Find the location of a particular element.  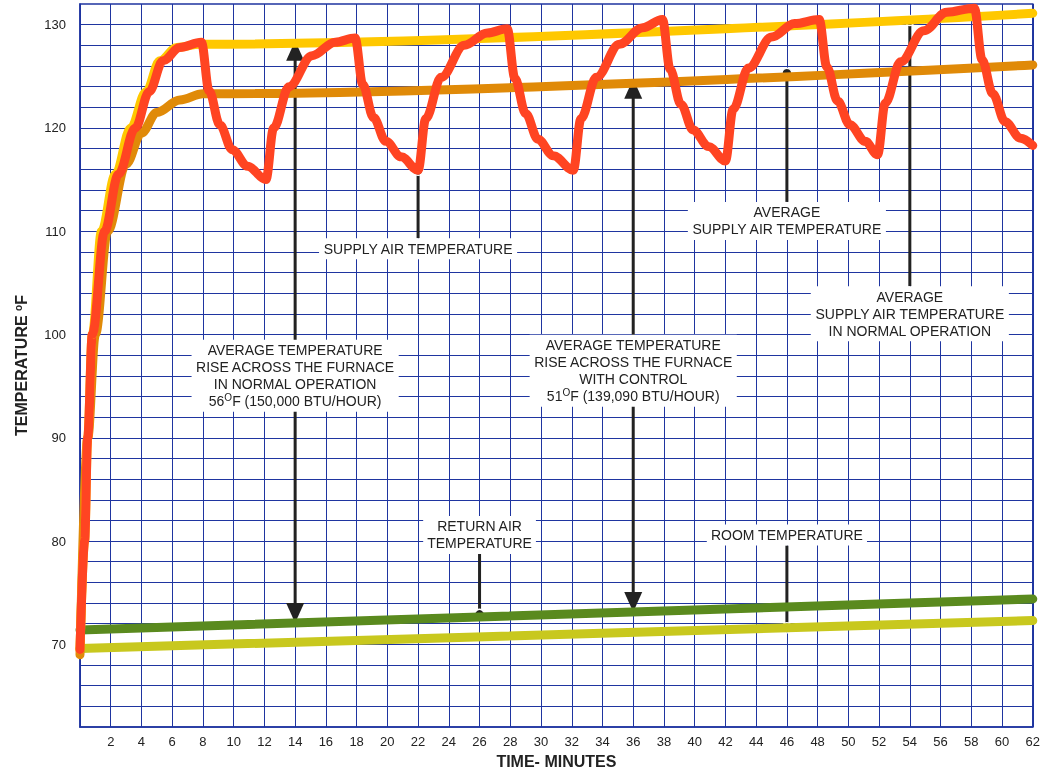

x-tick-label: 54 is located at coordinates (910, 741).